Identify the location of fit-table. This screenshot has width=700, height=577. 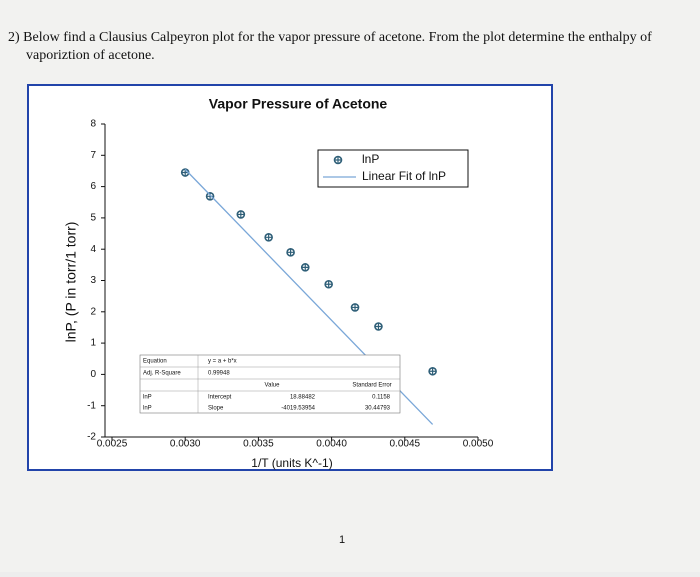
(270, 384).